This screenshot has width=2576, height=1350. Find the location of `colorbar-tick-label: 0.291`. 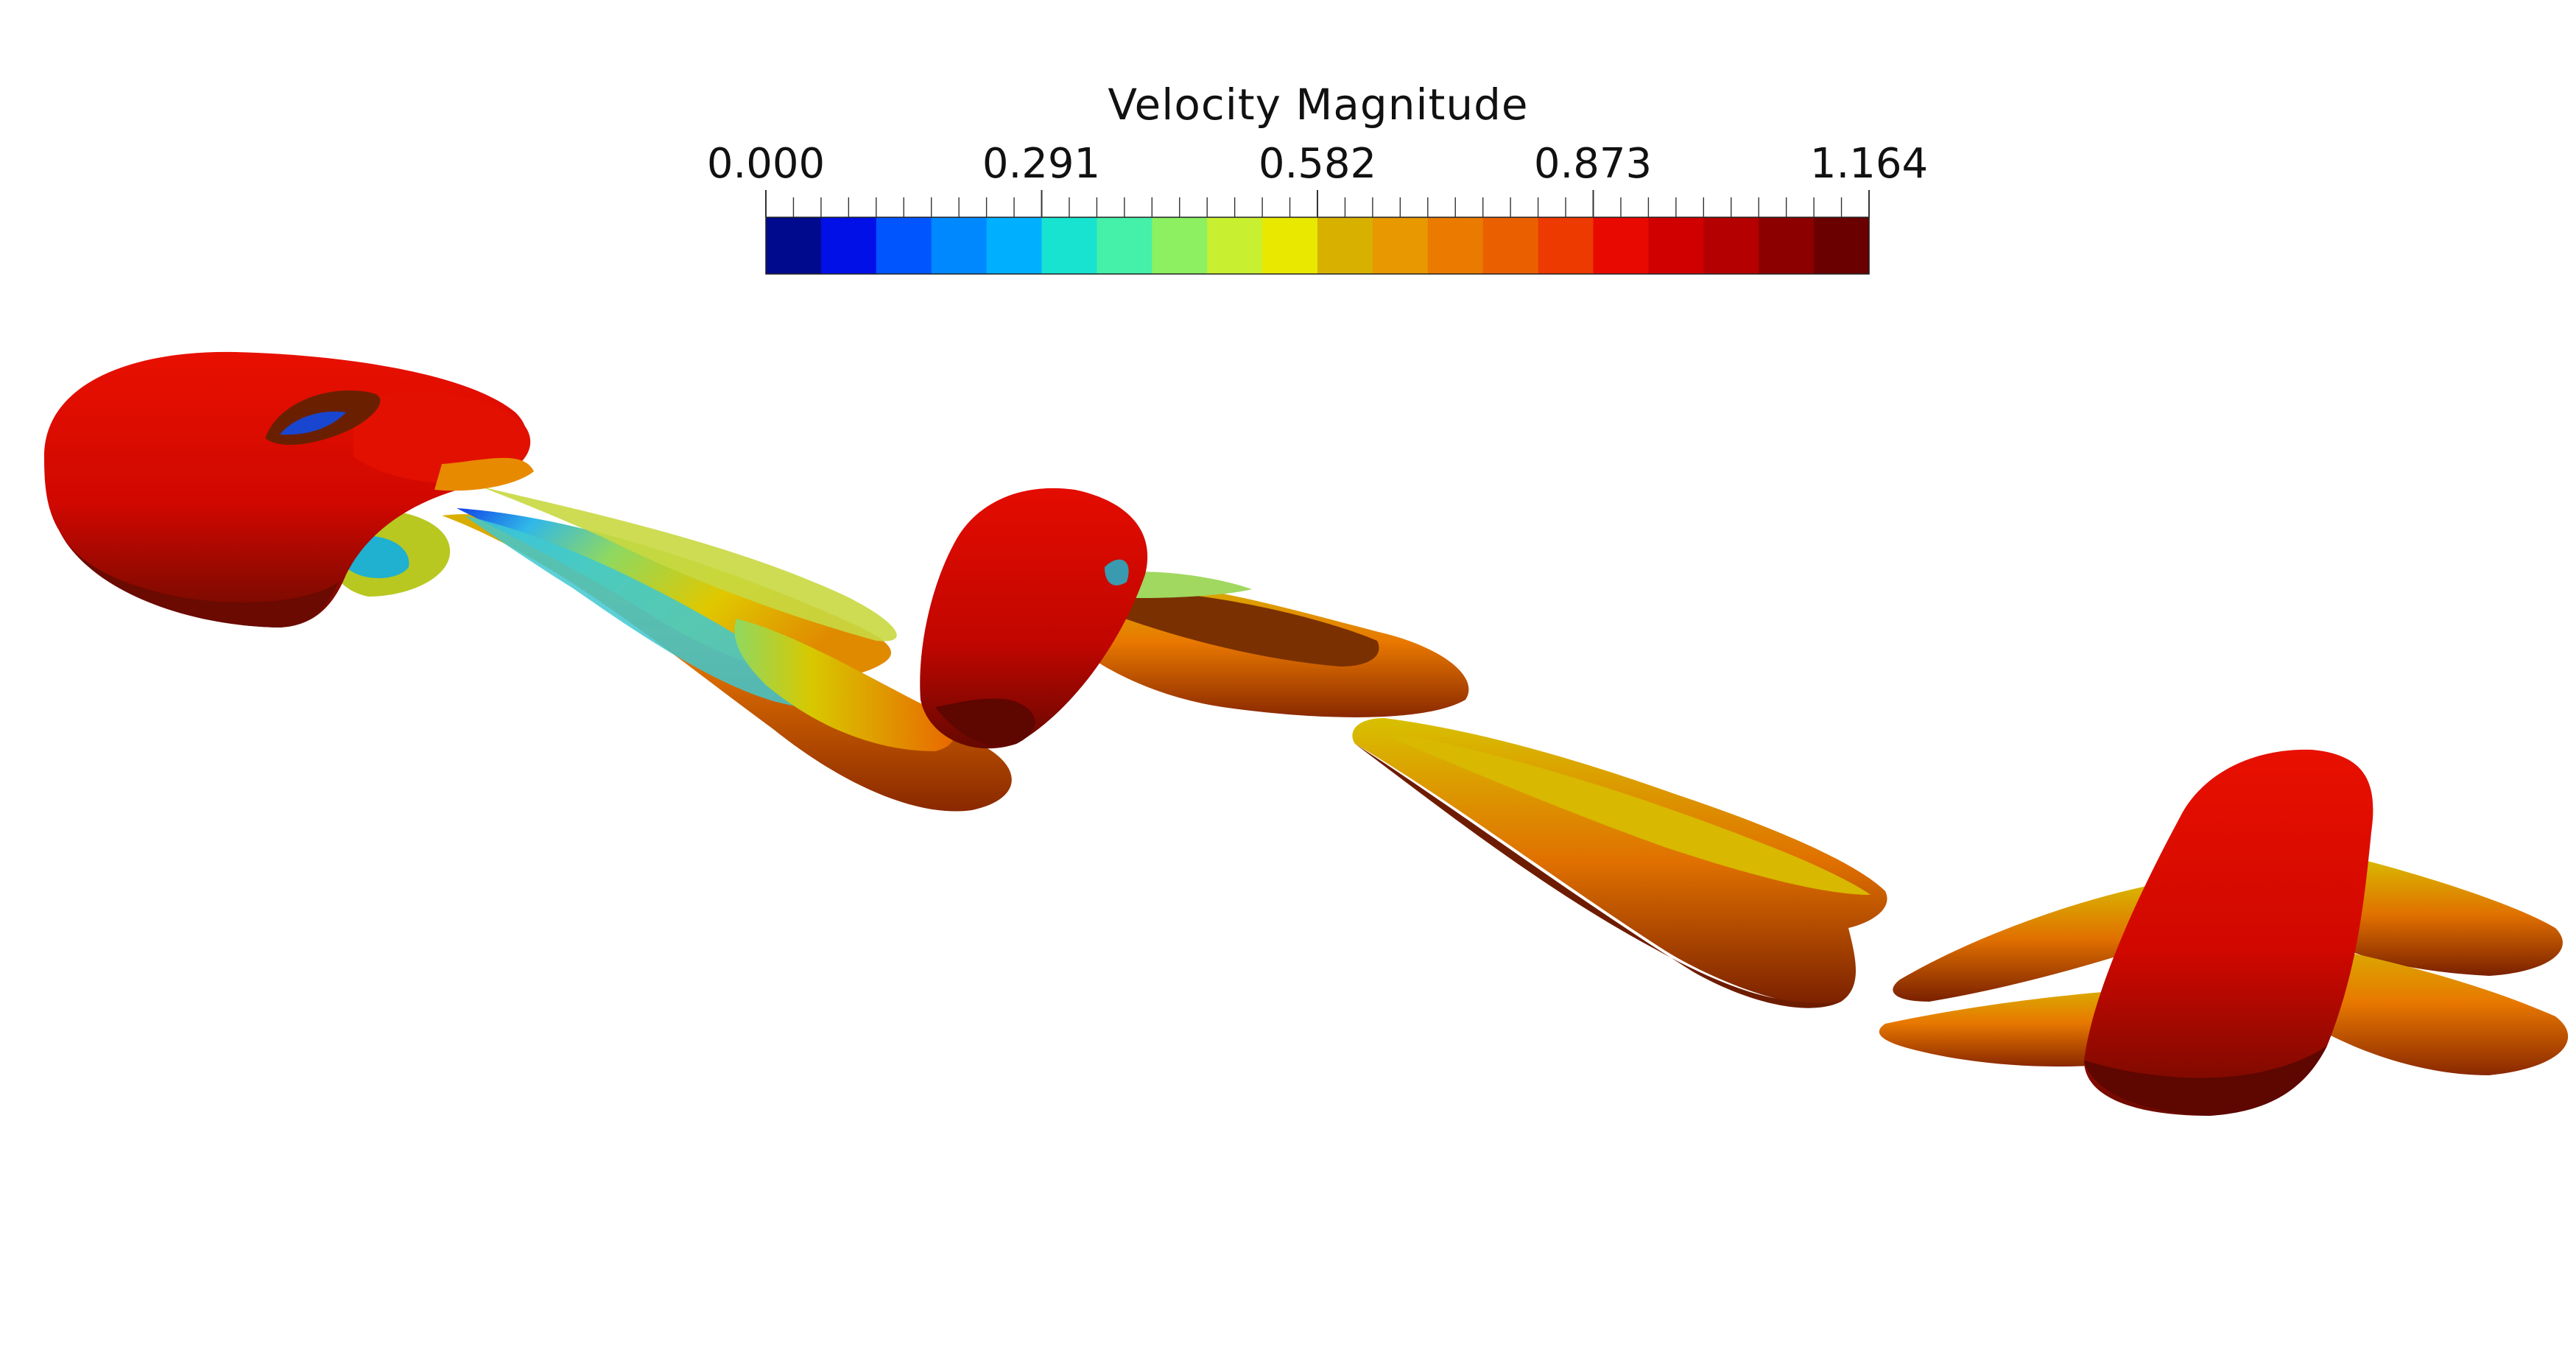

colorbar-tick-label: 0.291 is located at coordinates (1041, 164).